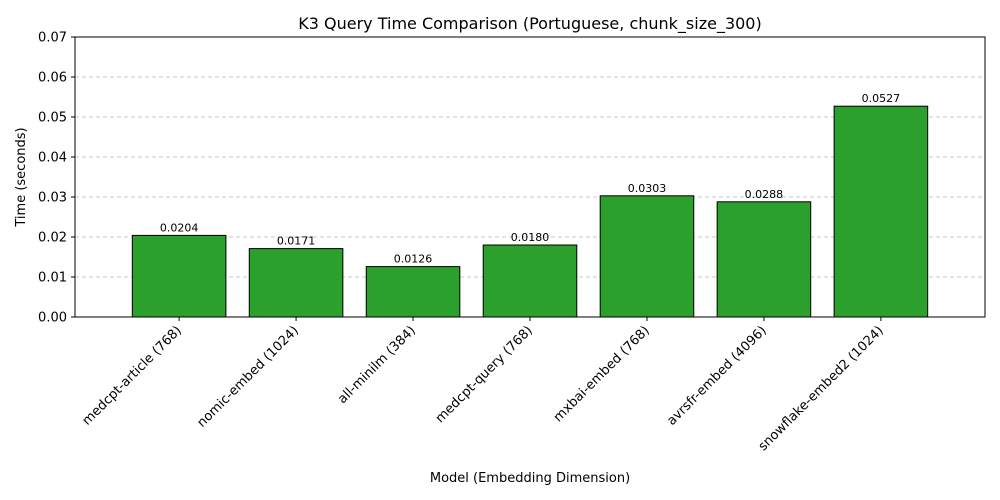  Describe the element at coordinates (248, 376) in the screenshot. I see `x-tick-label: nomic-embed (1024)` at that location.